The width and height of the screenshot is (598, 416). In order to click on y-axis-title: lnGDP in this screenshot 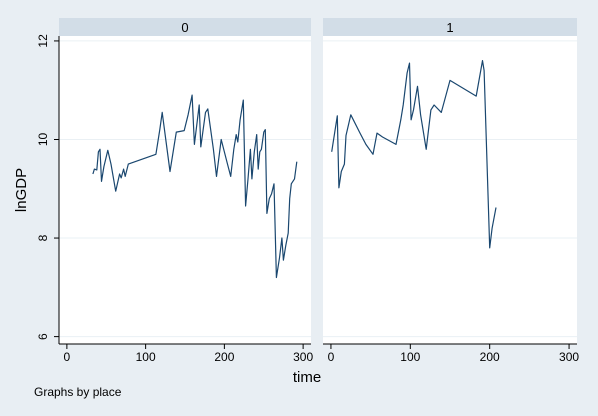, I will do `click(21, 190)`.